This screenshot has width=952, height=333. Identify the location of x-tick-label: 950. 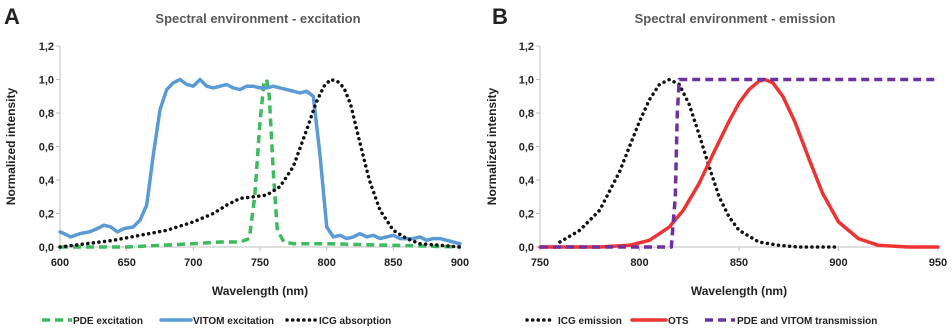
(938, 263).